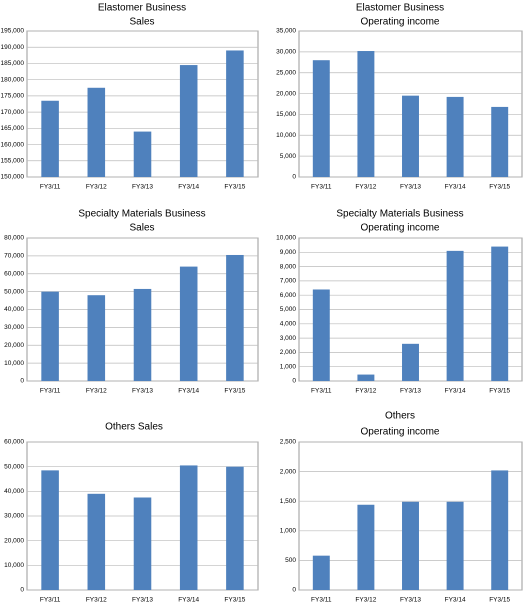 The width and height of the screenshot is (530, 602). Describe the element at coordinates (134, 427) in the screenshot. I see `chart-title: Others Sales` at that location.